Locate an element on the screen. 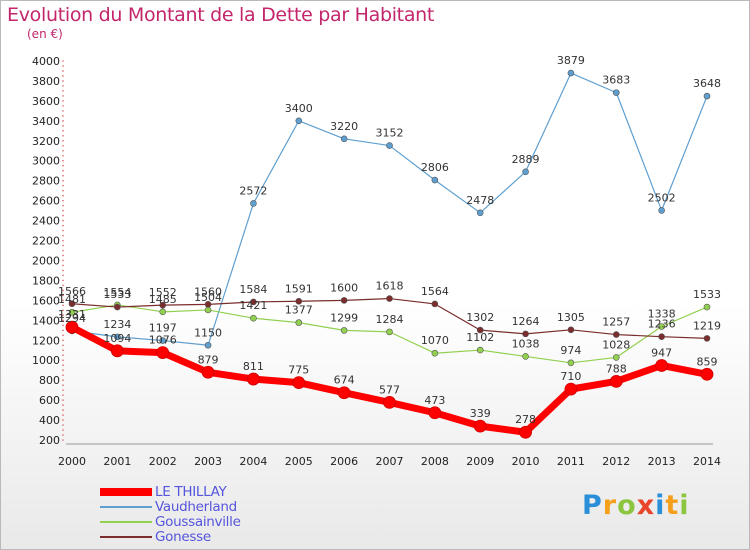  x-tick-label: 2002 is located at coordinates (163, 461).